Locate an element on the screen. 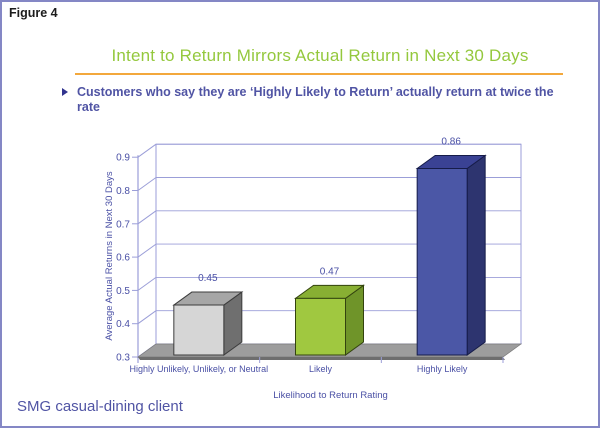 The width and height of the screenshot is (600, 428). chart-floor-edge is located at coordinates (321, 358).